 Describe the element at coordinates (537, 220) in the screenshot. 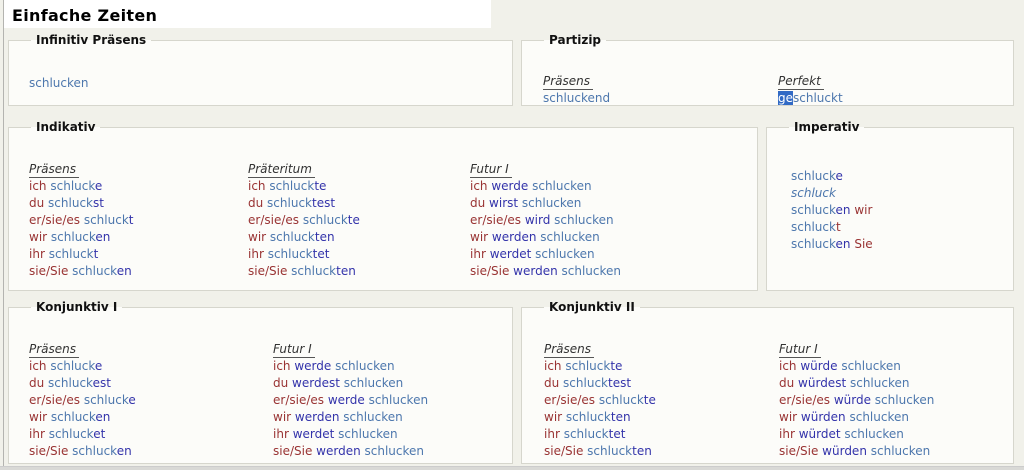

I see `verb-form-segment: wird` at that location.